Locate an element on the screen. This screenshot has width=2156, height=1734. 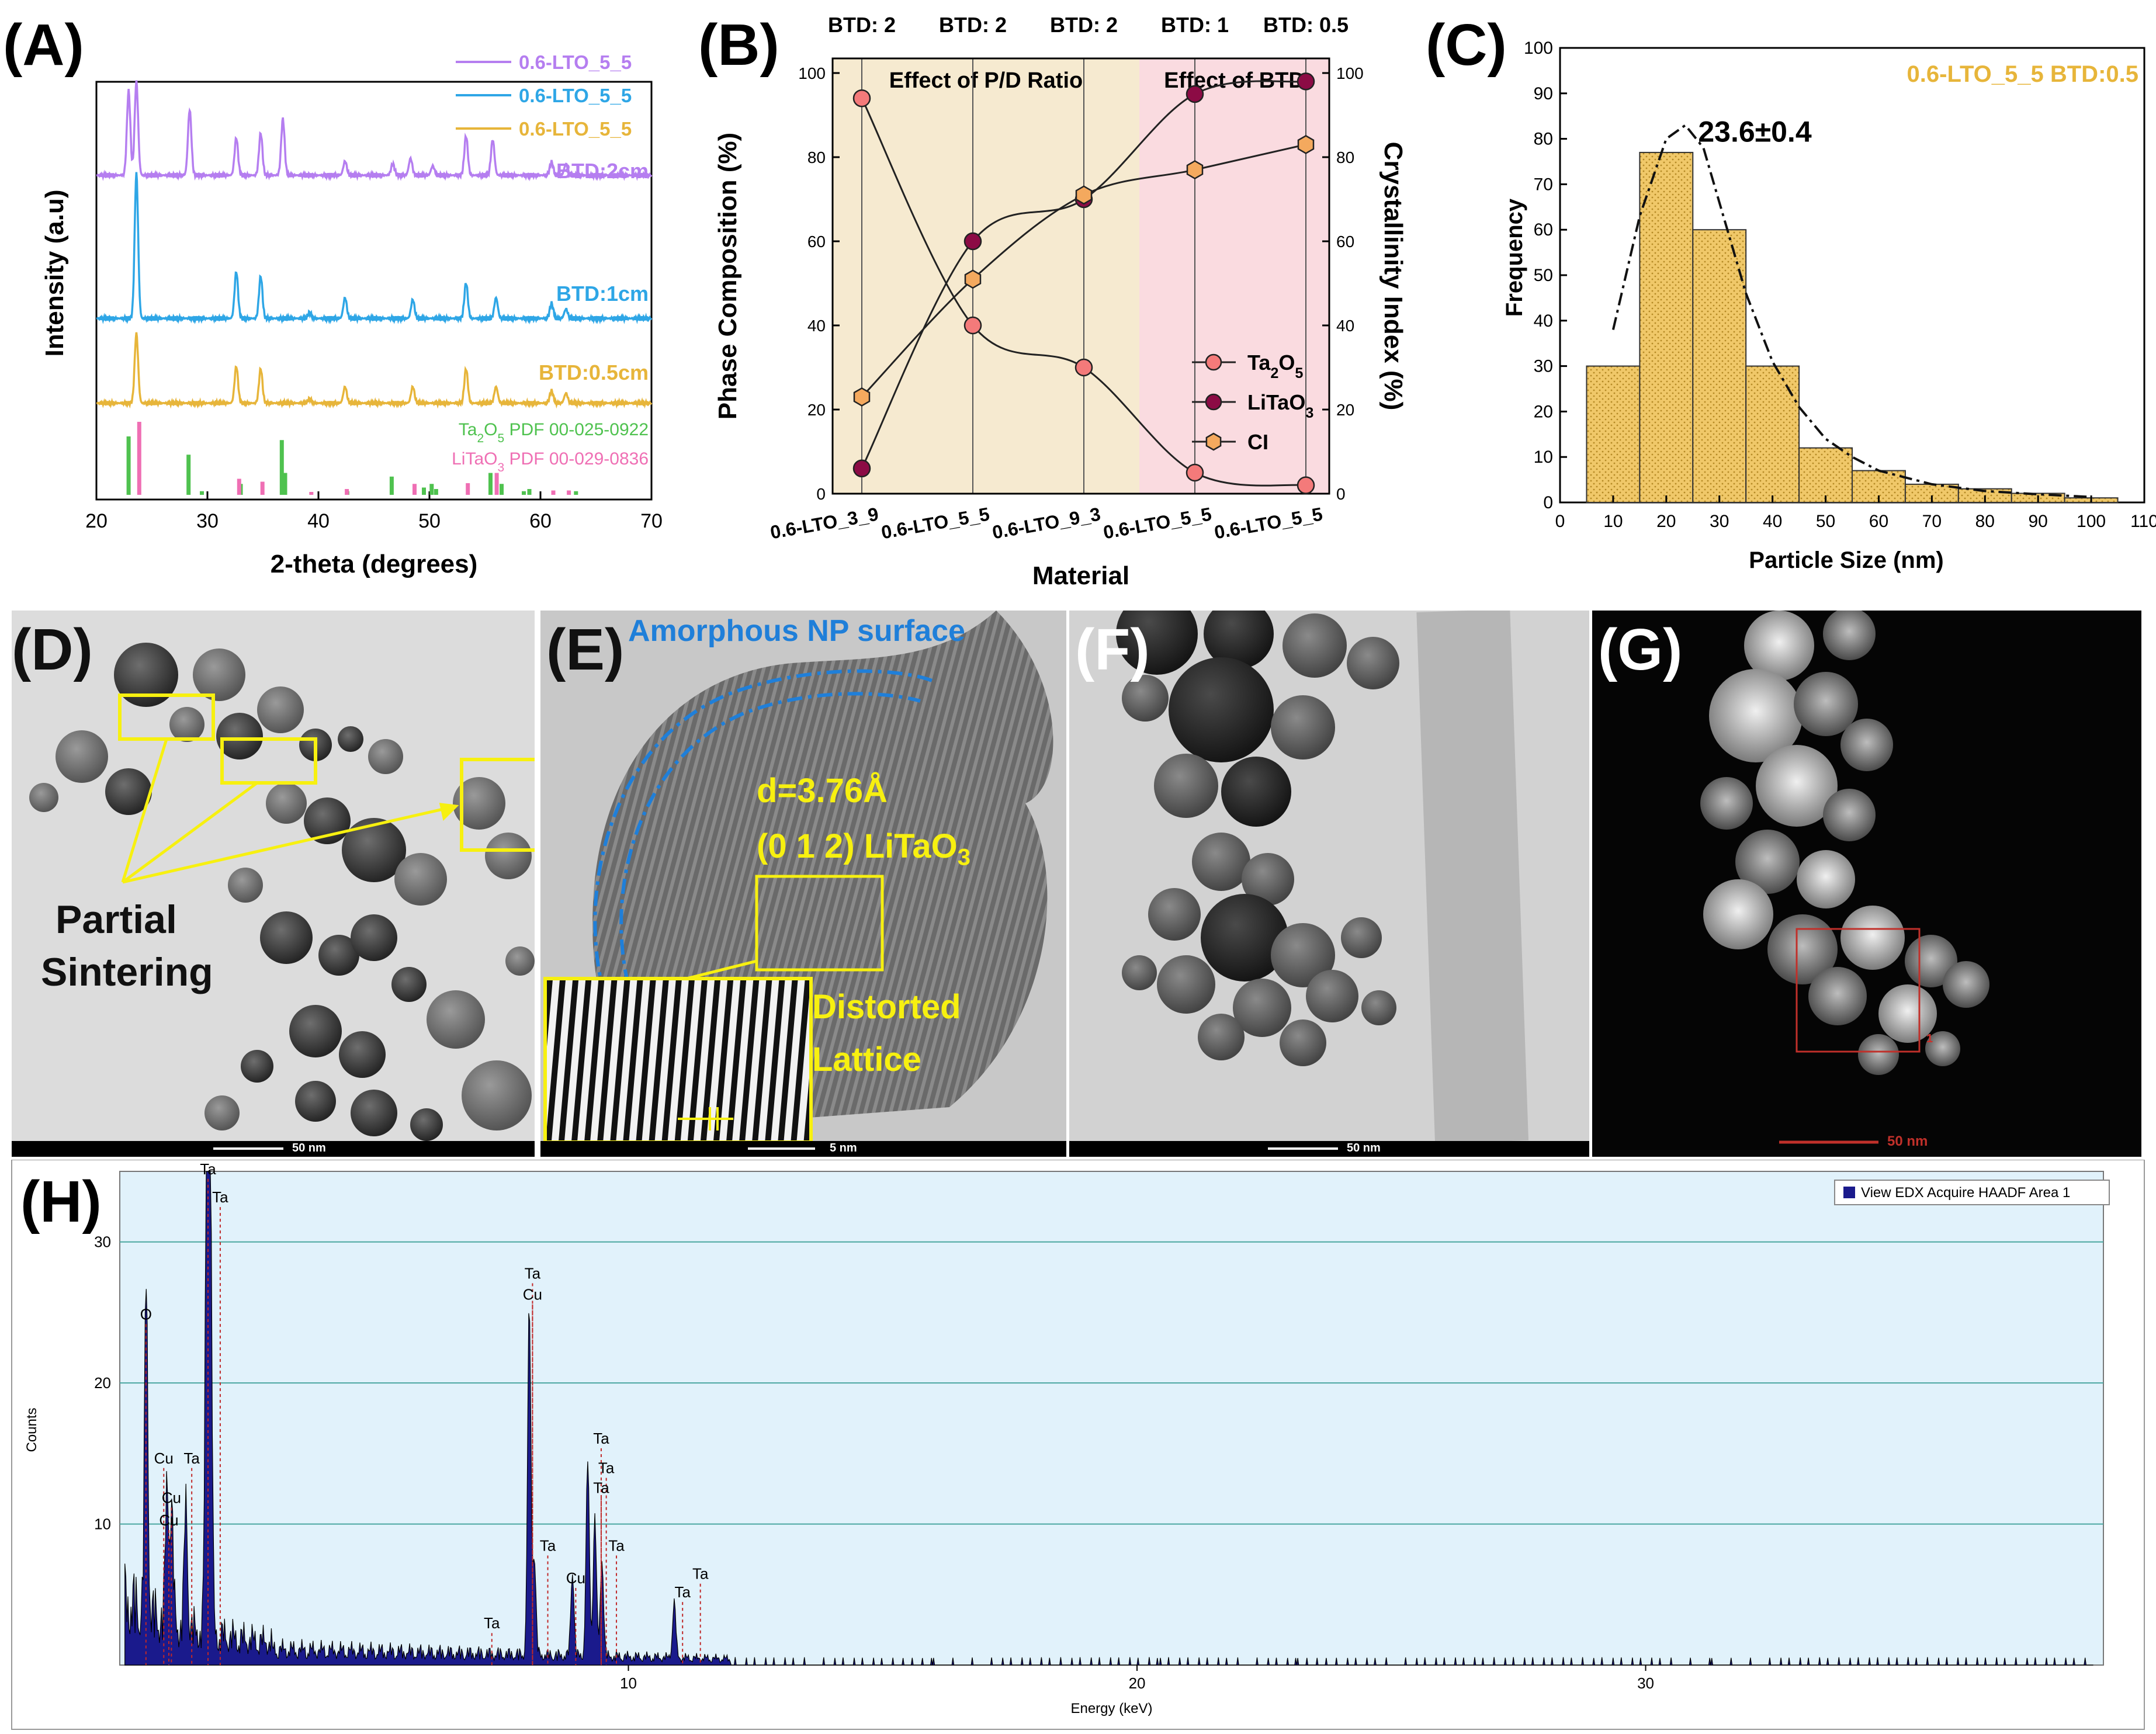
scale-label-f: 50 nm is located at coordinates (1364, 1148).